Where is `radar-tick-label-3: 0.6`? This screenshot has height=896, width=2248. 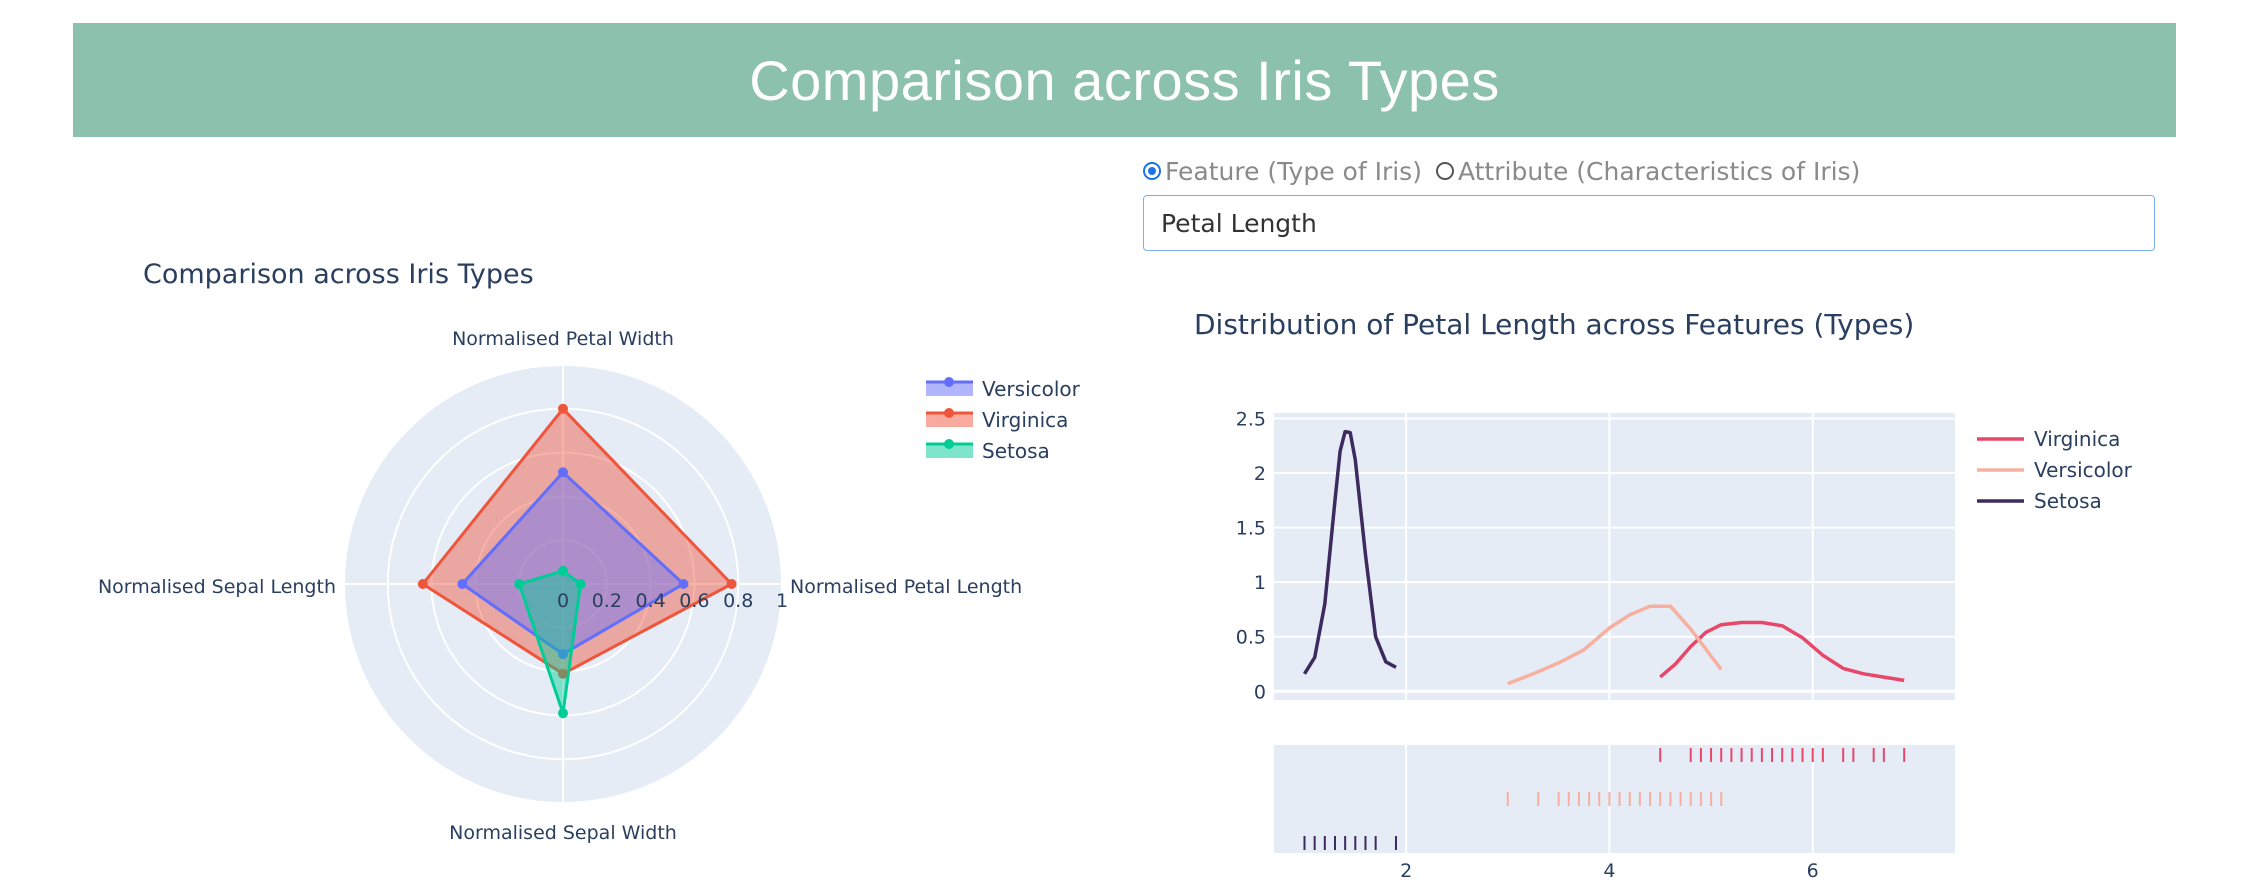 radar-tick-label-3: 0.6 is located at coordinates (694, 601).